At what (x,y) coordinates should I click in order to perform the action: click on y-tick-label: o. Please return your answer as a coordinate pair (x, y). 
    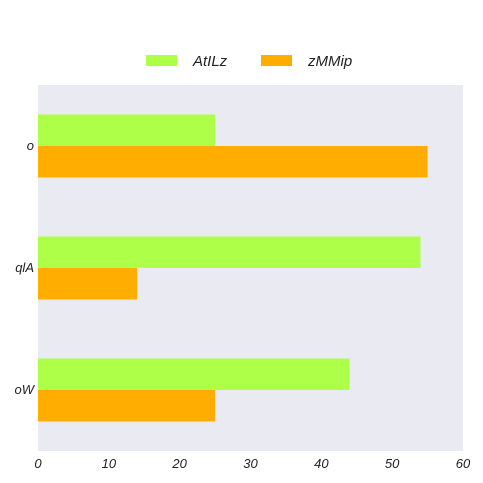
    Looking at the image, I should click on (30, 145).